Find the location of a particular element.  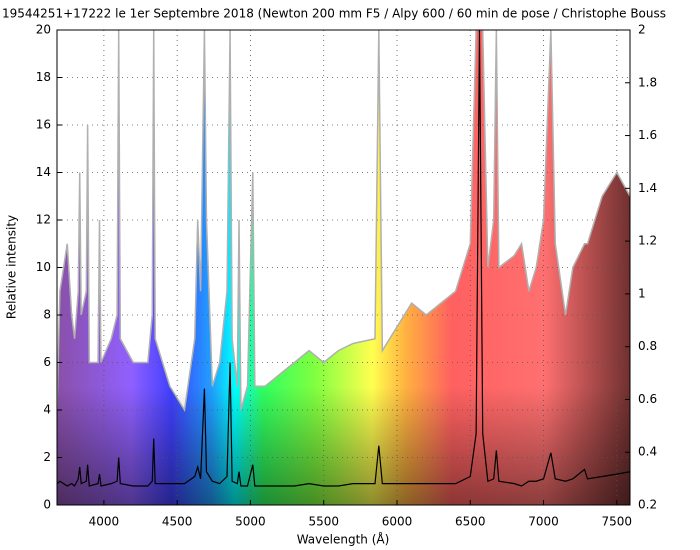

y-axis-label: Relative intensity is located at coordinates (12, 267).